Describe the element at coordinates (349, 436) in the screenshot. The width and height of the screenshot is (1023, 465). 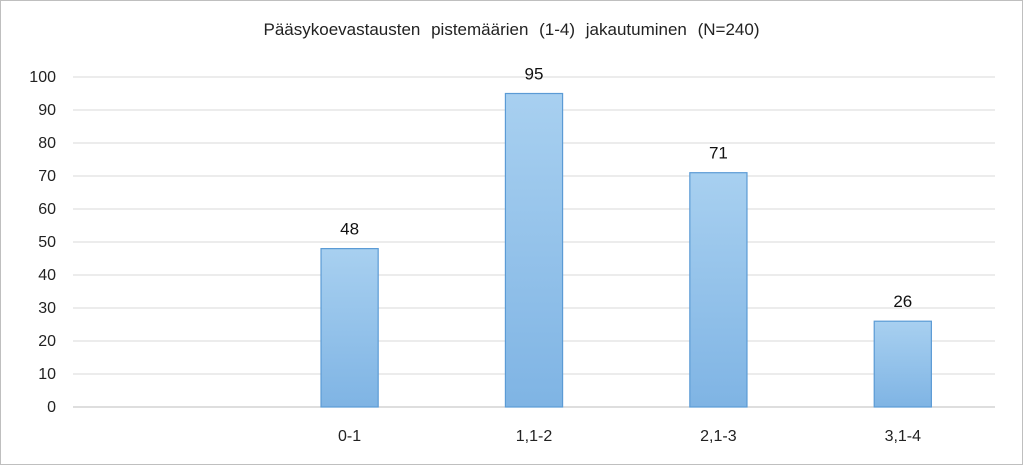
I see `x-tick-label: 0-1` at that location.